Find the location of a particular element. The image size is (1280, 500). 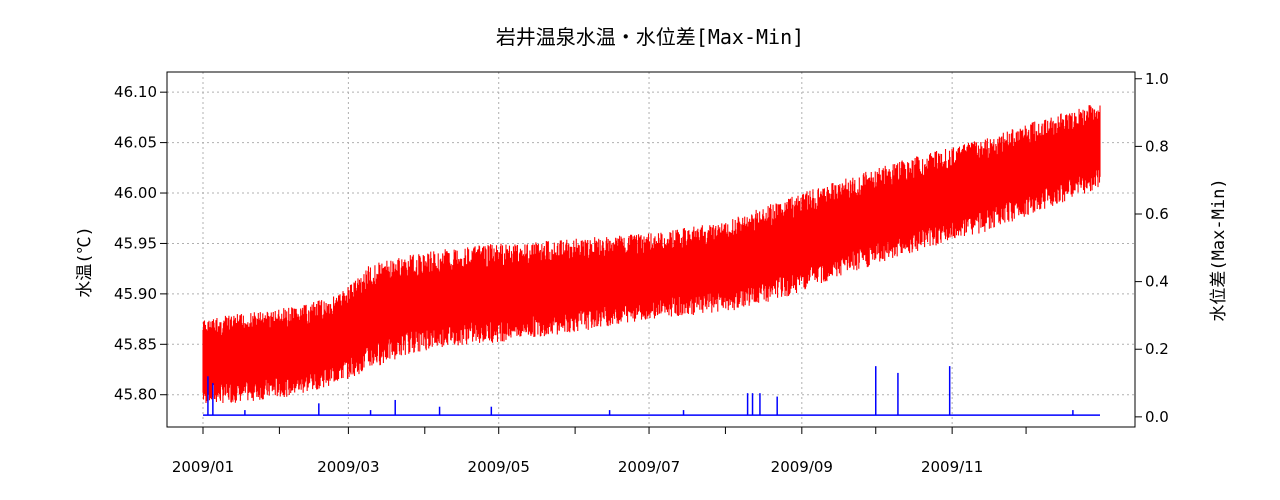

x-tick-label: 2009/09 is located at coordinates (802, 467).